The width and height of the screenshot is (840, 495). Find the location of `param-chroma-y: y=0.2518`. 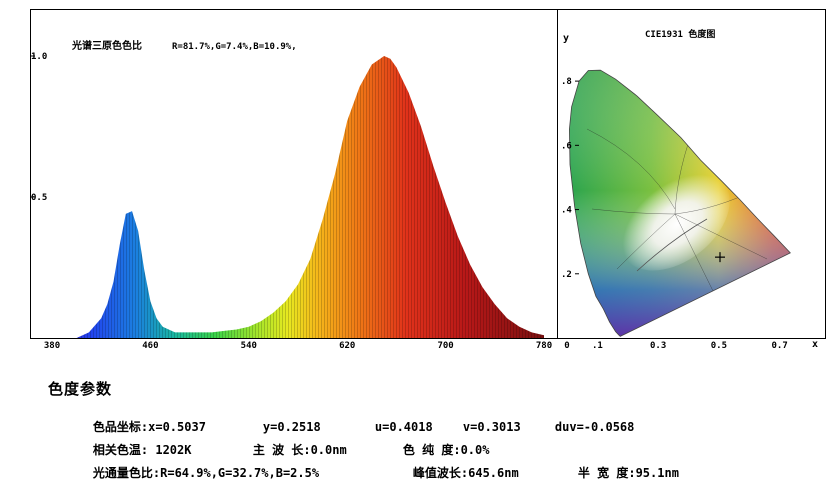

param-chroma-y: y=0.2518 is located at coordinates (291, 427).